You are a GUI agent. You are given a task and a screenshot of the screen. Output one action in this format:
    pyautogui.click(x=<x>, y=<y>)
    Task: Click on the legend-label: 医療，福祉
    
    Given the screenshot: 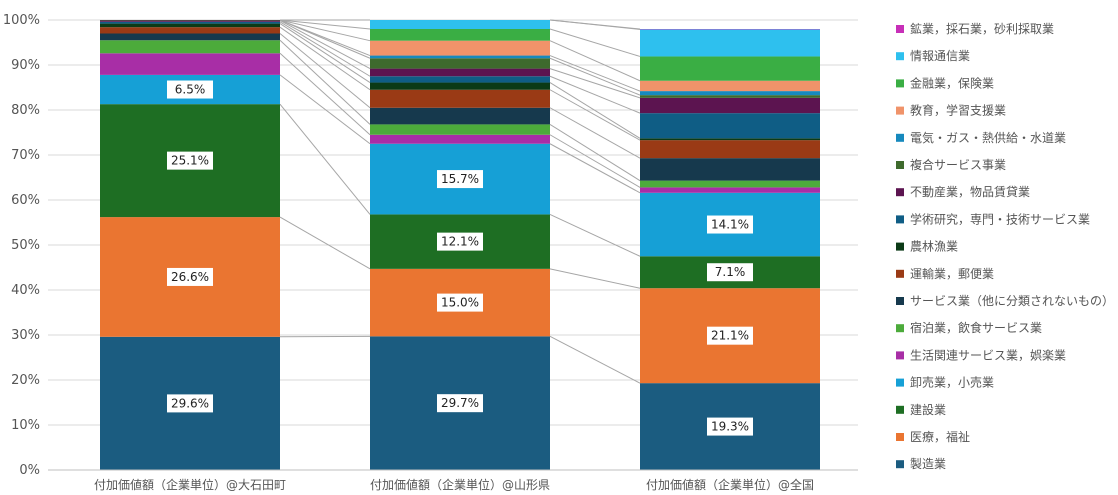 What is the action you would take?
    pyautogui.click(x=940, y=436)
    